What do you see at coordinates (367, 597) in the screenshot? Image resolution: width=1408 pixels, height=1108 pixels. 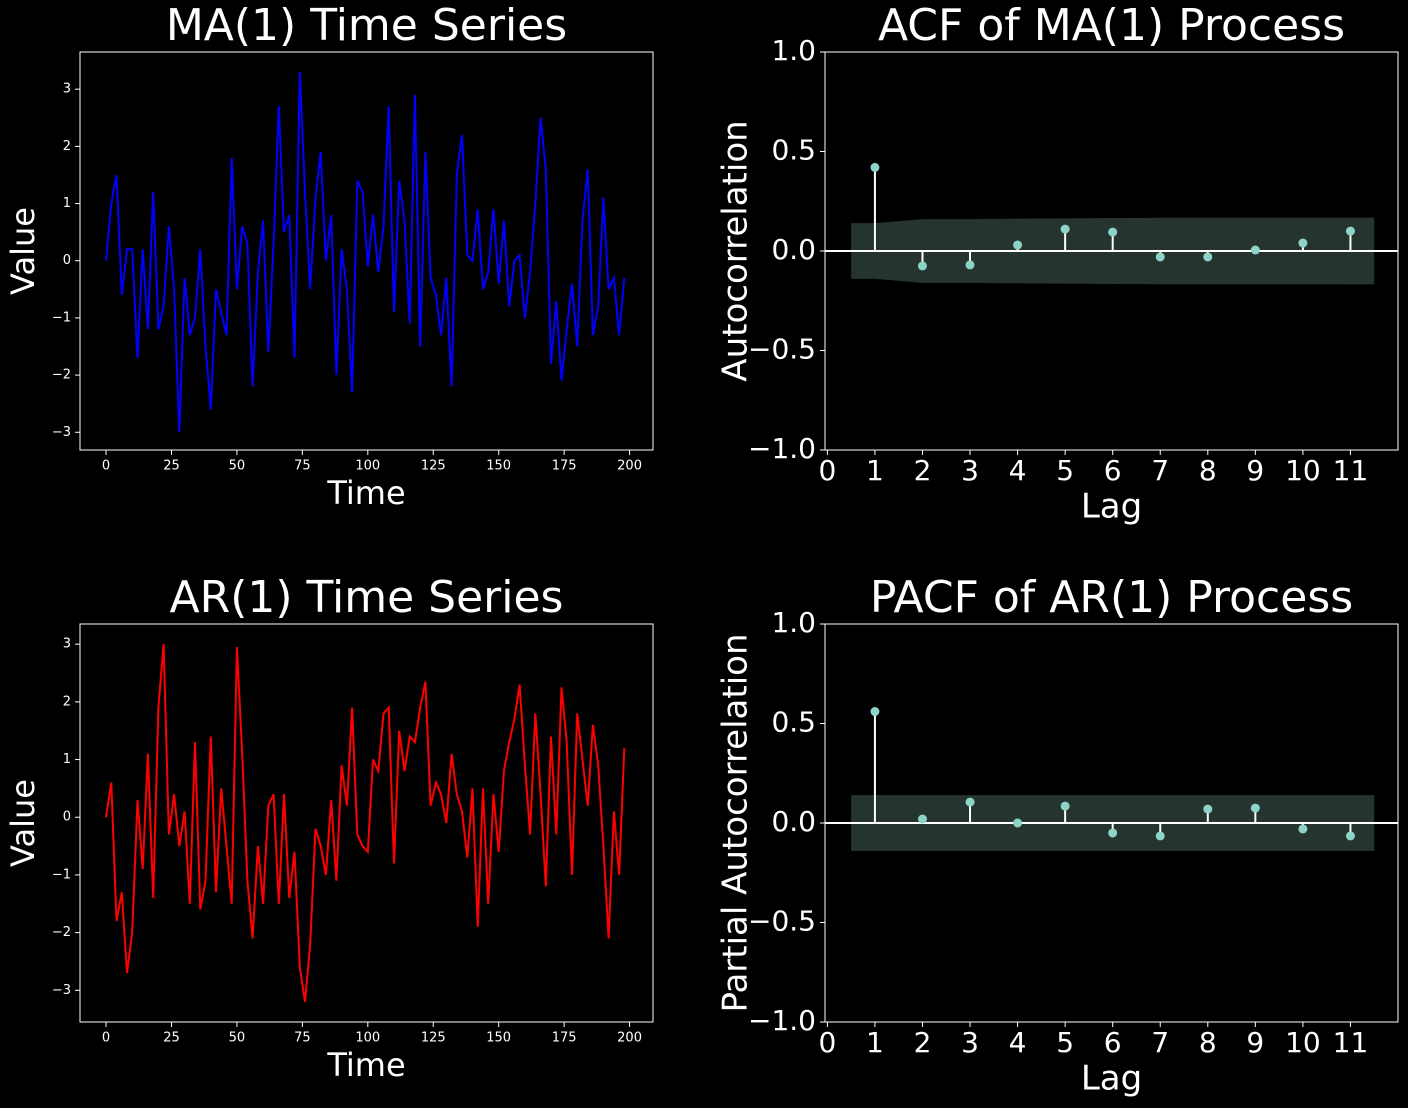 I see `chart-title: AR(1) Time Series` at bounding box center [367, 597].